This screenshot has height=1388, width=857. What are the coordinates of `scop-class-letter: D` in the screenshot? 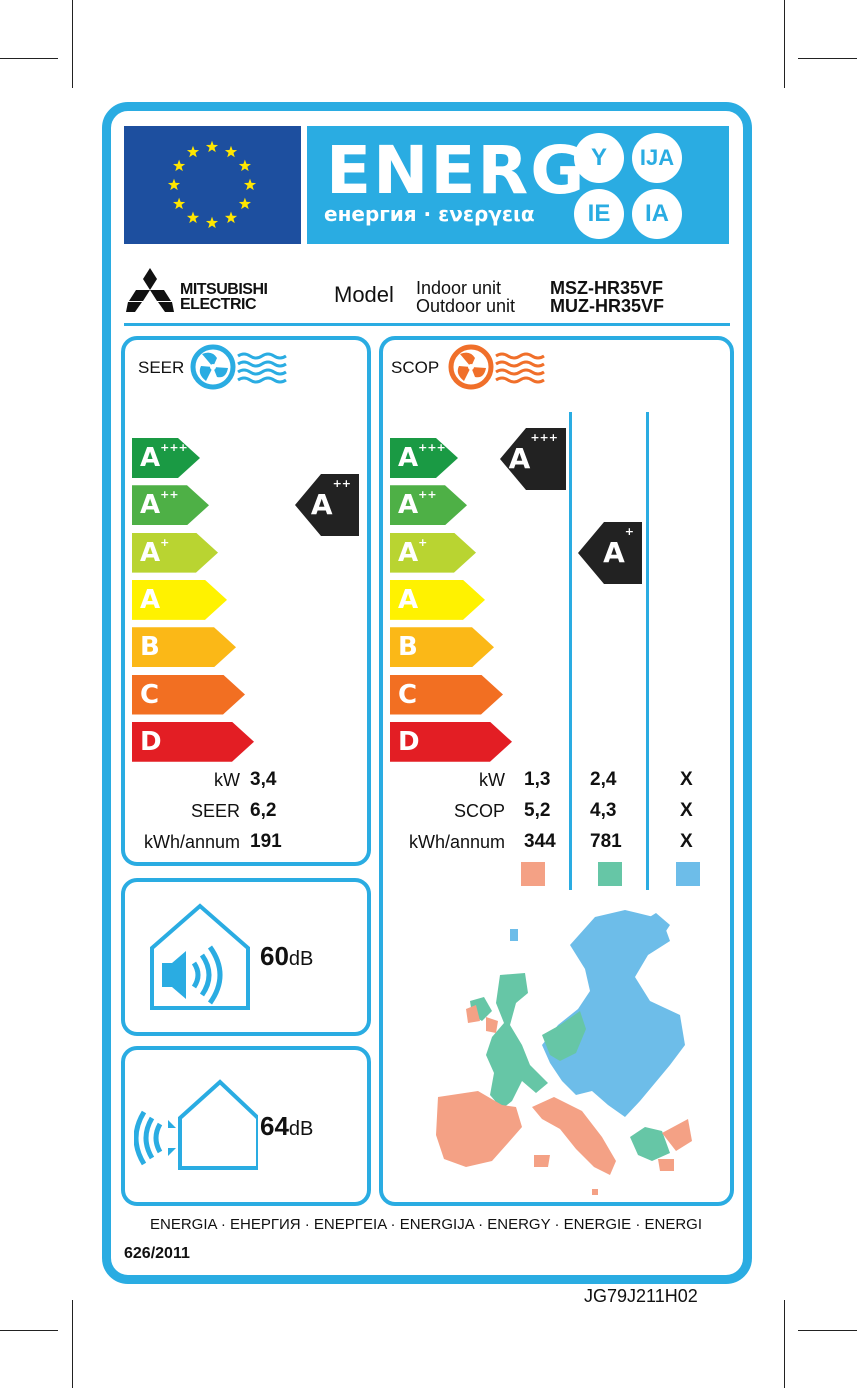 It's located at (409, 741).